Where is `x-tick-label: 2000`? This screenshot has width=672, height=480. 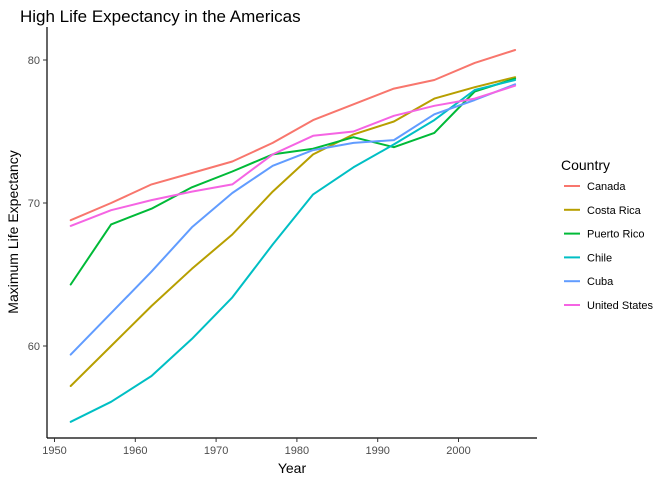
x-tick-label: 2000 is located at coordinates (458, 451).